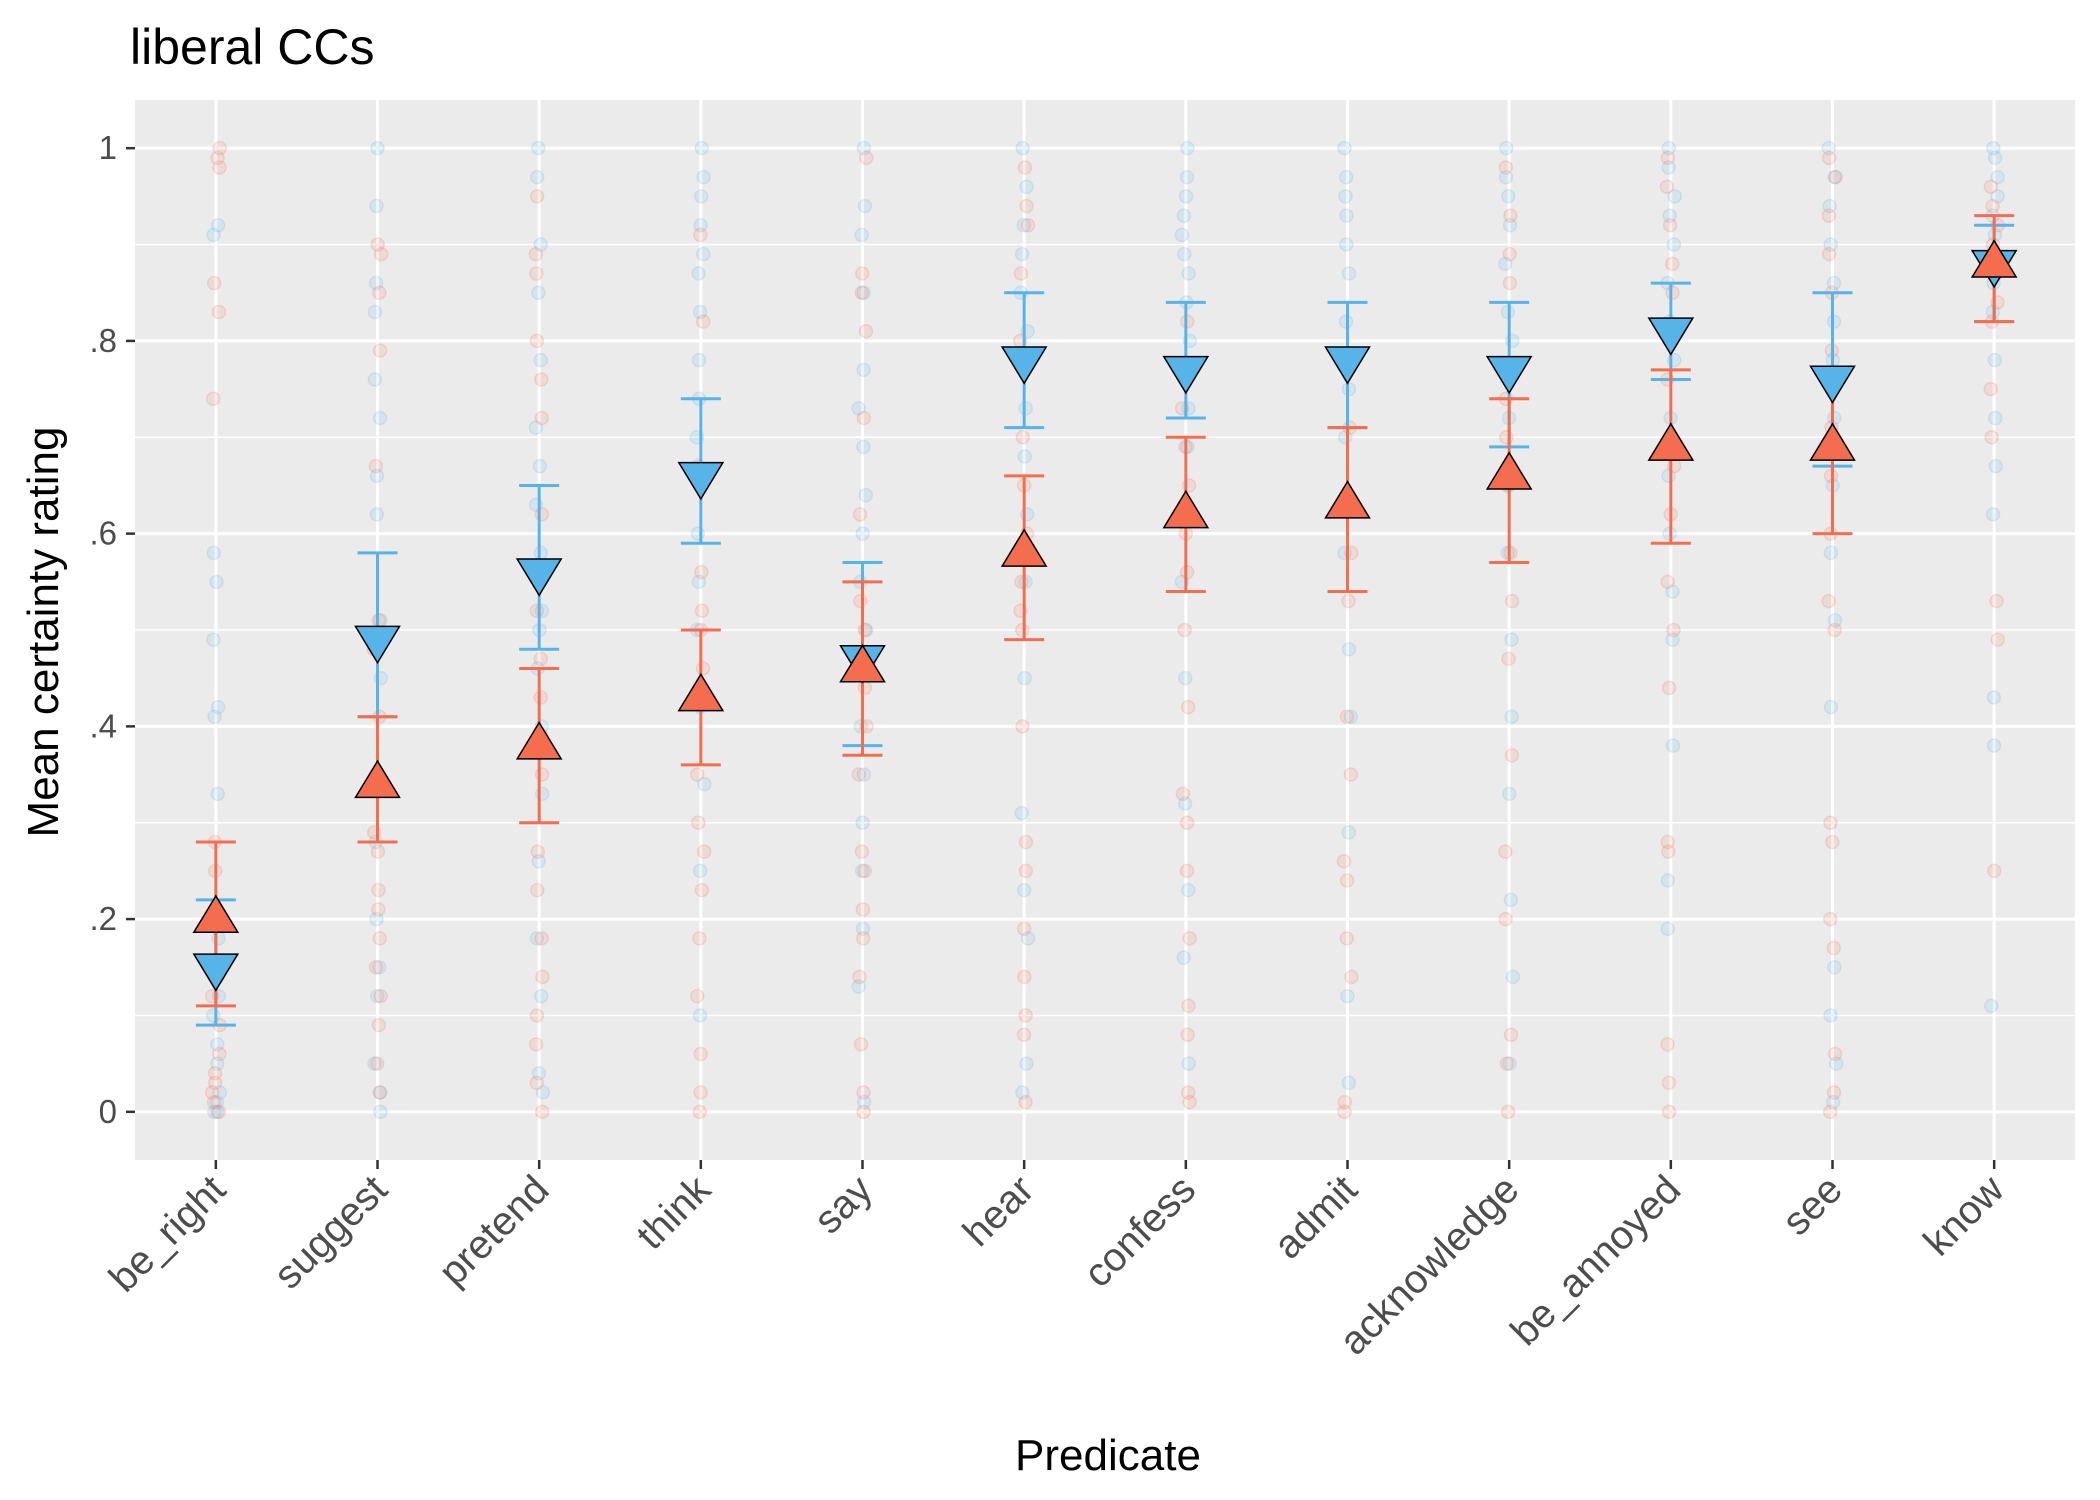 This screenshot has width=2100, height=1500. Describe the element at coordinates (1108, 1455) in the screenshot. I see `x-axis-title: Predicate` at that location.